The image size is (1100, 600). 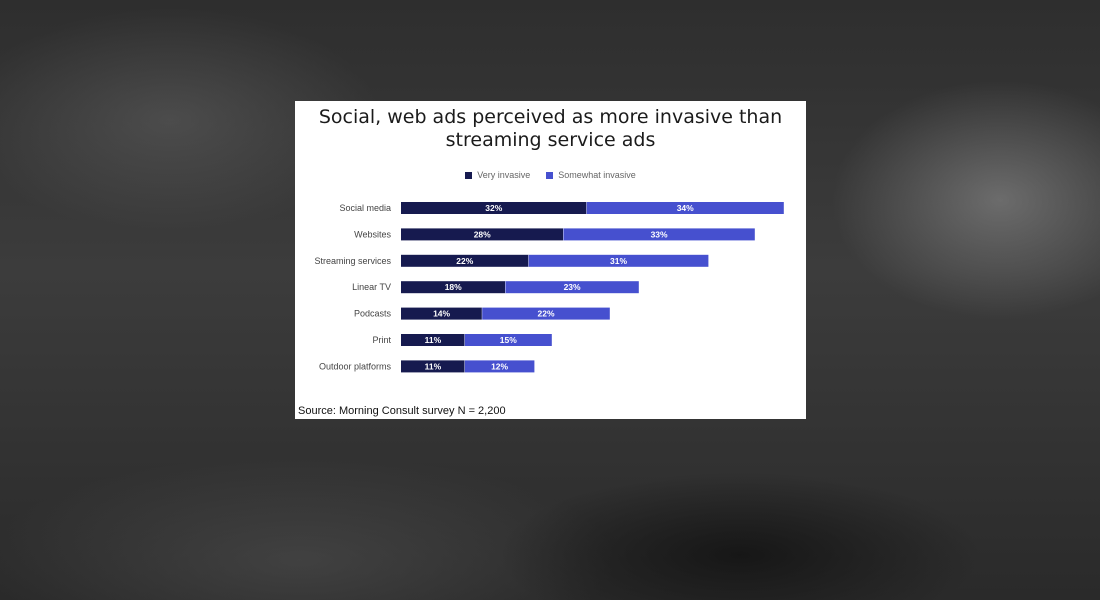 I want to click on data-label-somewhat-invasive-social-media: 34%, so click(x=685, y=208).